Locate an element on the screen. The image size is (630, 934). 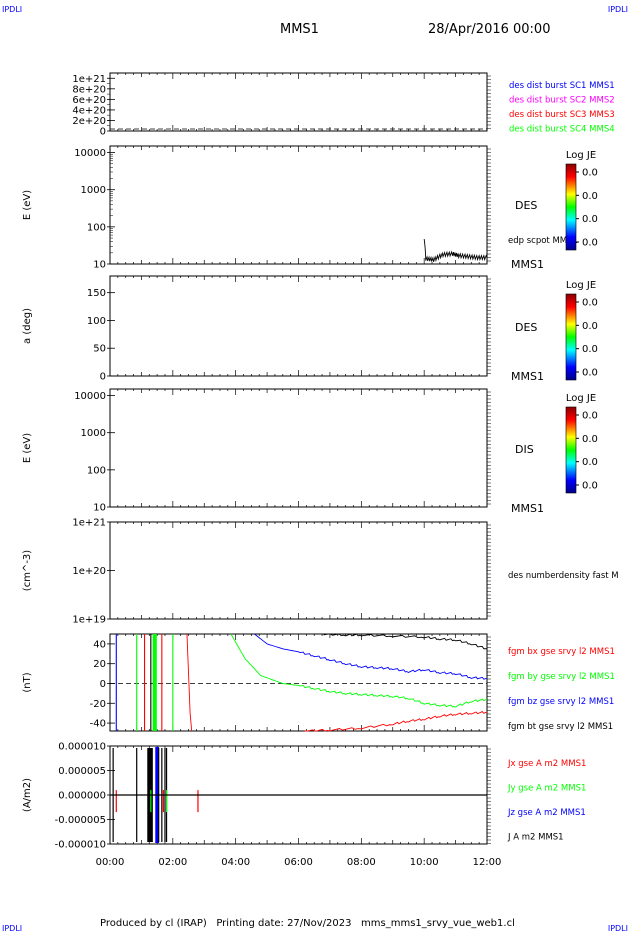
legend-label: Jz gse A m2 MMS1 is located at coordinates (546, 813).